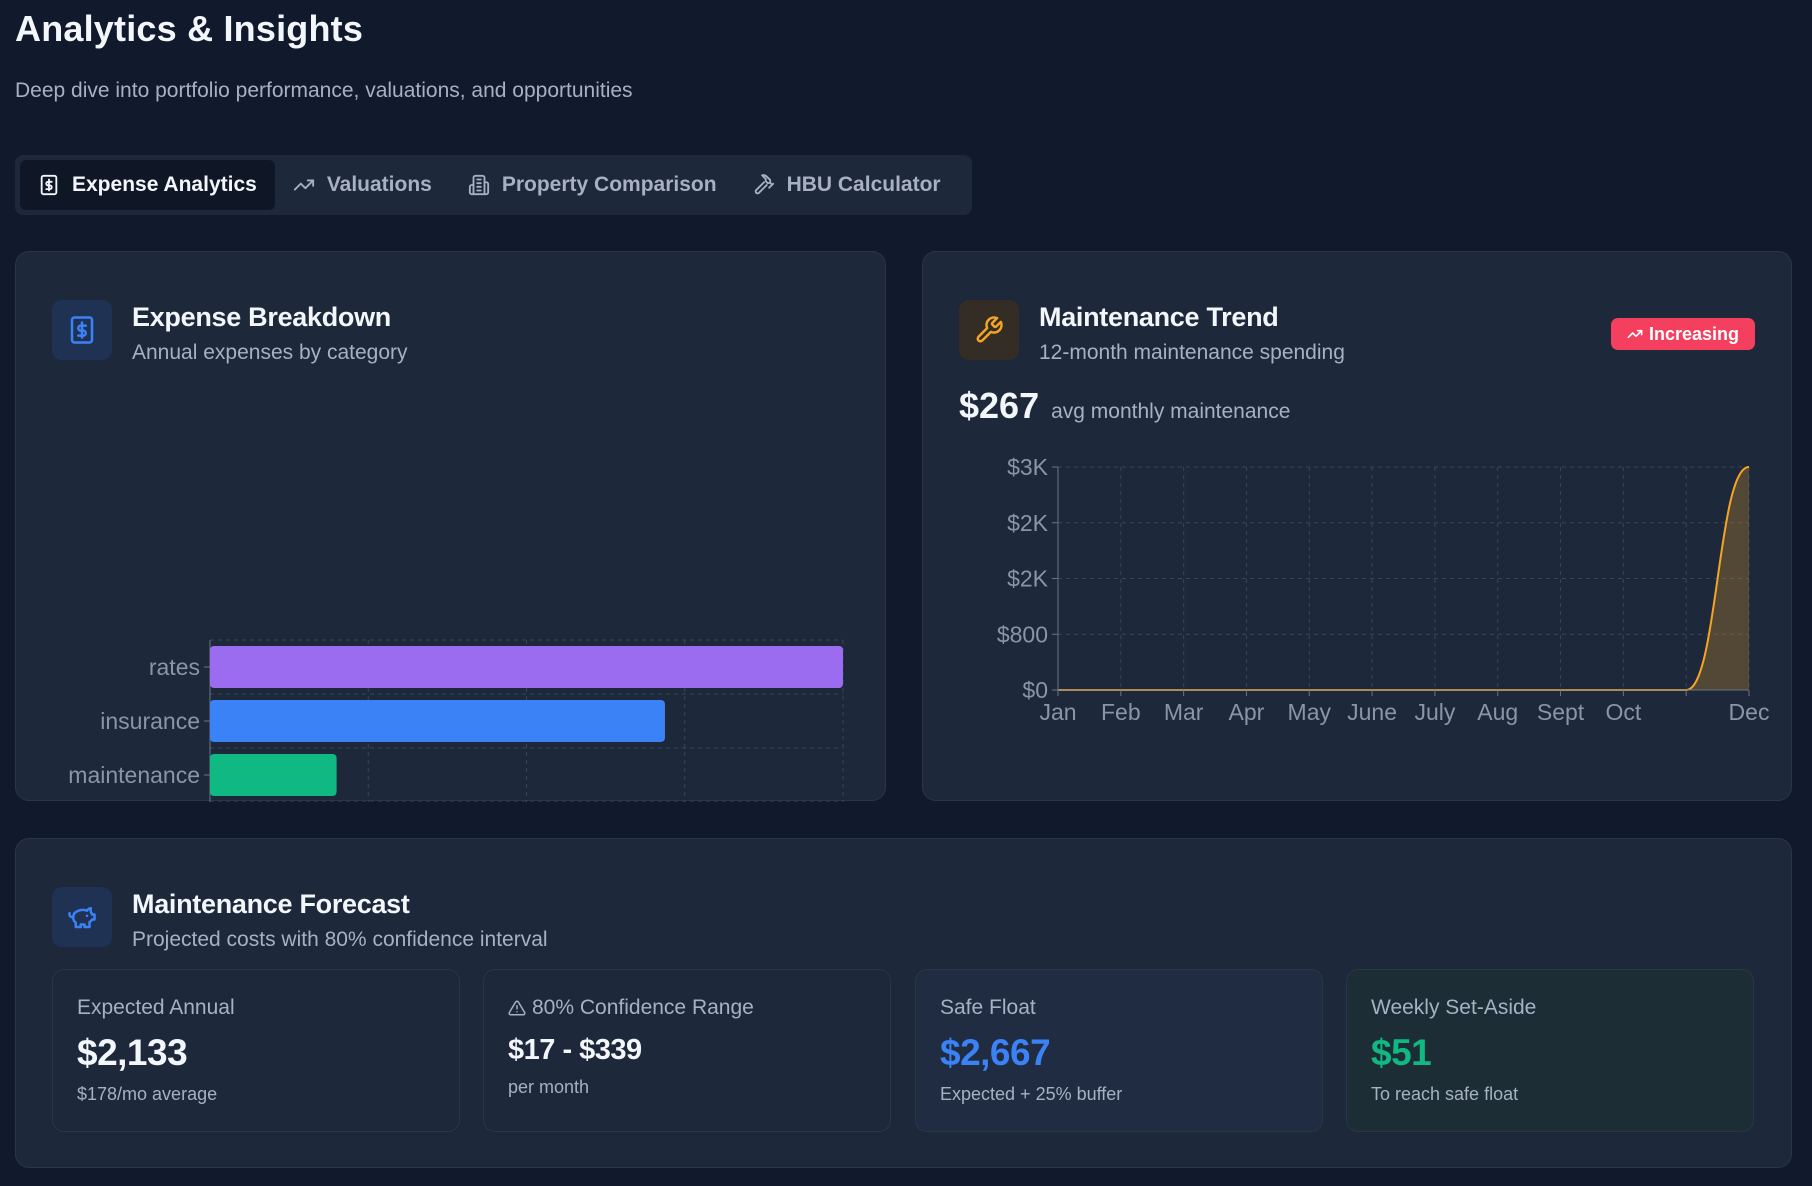  Describe the element at coordinates (270, 352) in the screenshot. I see `card-subtitle: Annual expenses by category` at that location.